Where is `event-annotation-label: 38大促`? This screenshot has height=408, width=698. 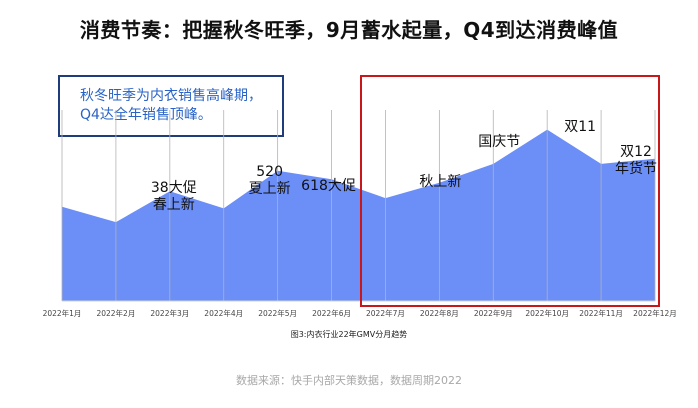
event-annotation-label: 38大促 is located at coordinates (174, 188).